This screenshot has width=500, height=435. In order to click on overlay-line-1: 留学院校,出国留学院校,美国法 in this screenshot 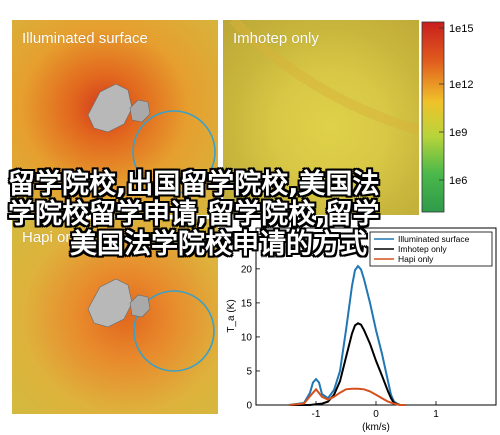, I will do `click(194, 184)`.